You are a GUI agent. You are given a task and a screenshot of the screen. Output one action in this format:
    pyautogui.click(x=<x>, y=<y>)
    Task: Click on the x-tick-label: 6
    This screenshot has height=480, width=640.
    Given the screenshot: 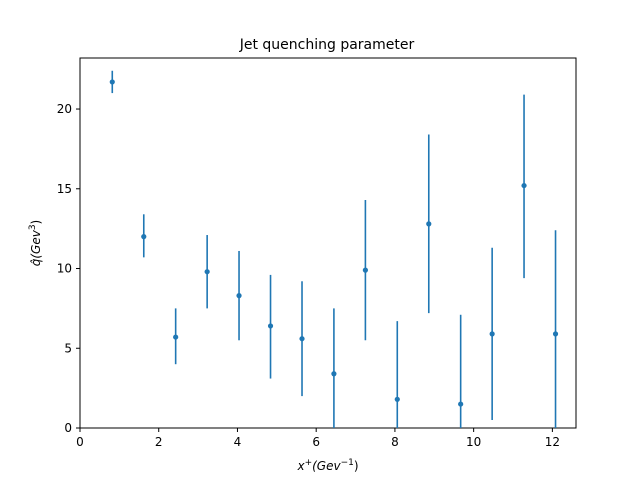 What is the action you would take?
    pyautogui.click(x=316, y=442)
    